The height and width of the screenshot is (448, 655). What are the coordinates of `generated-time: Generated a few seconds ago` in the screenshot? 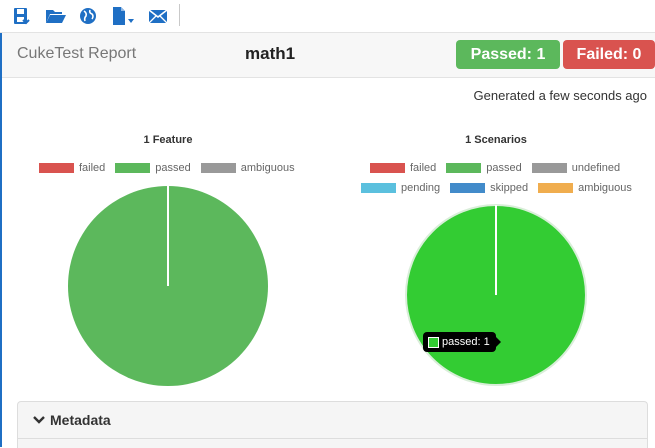 It's located at (560, 95).